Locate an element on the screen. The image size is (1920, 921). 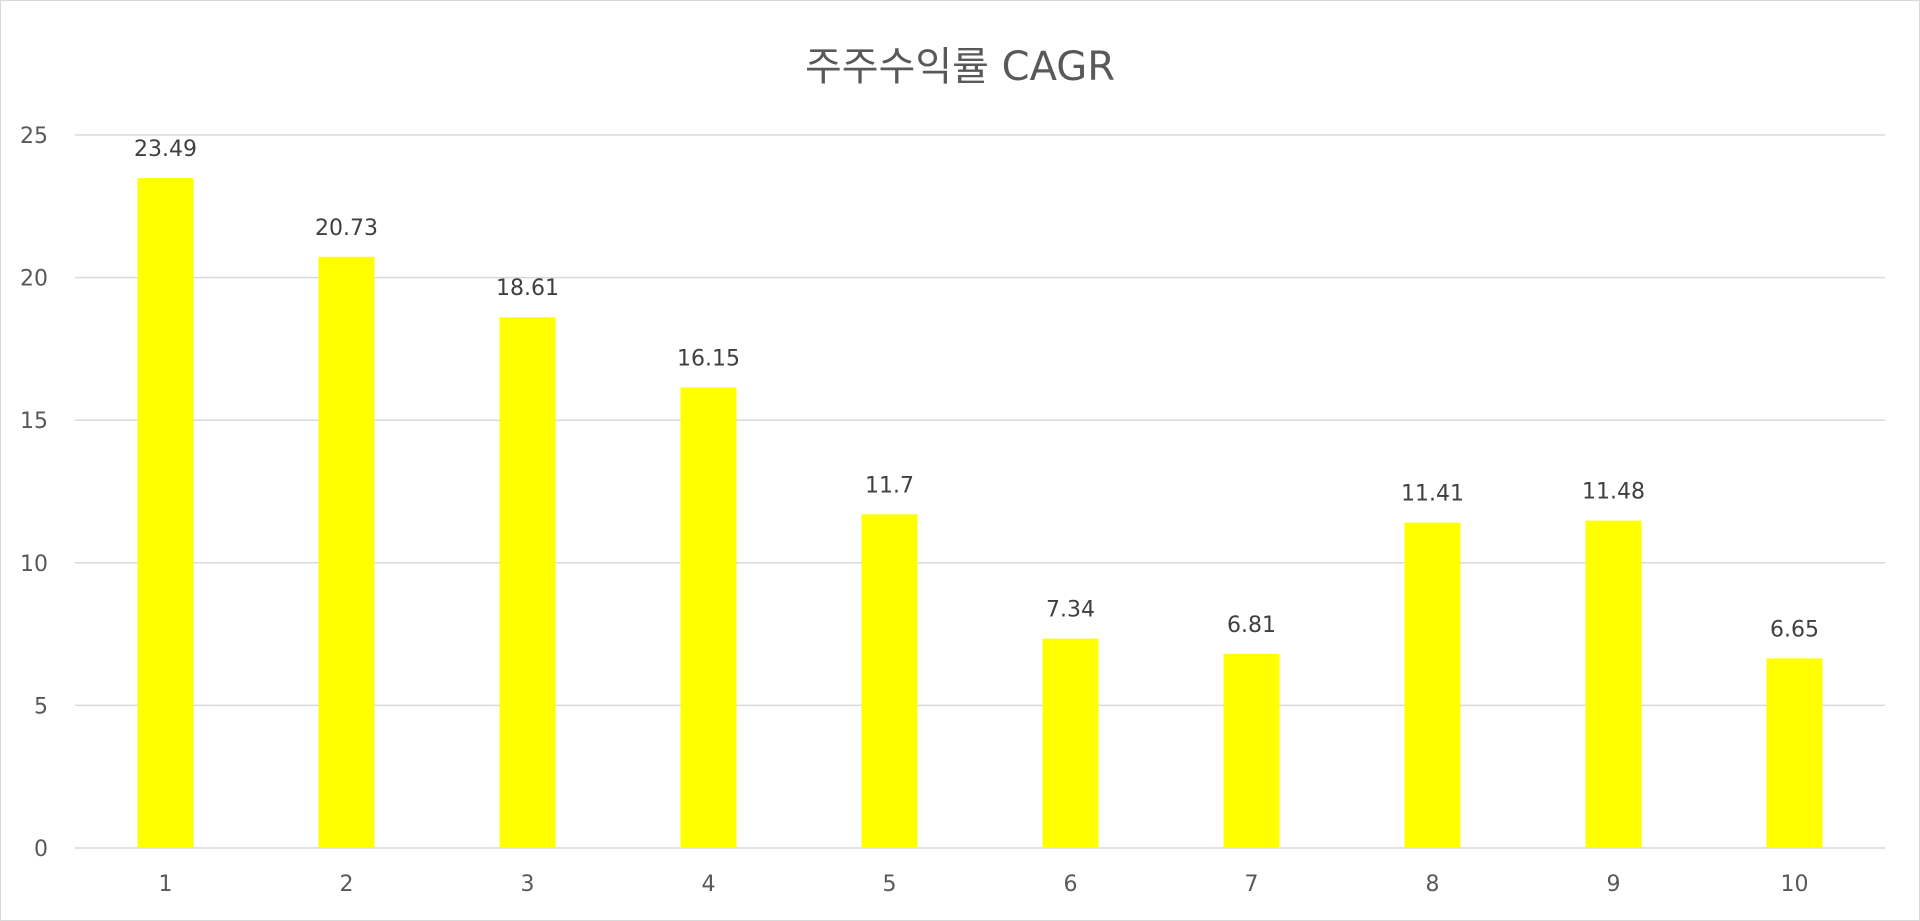
data-label: 11.41 is located at coordinates (1432, 494).